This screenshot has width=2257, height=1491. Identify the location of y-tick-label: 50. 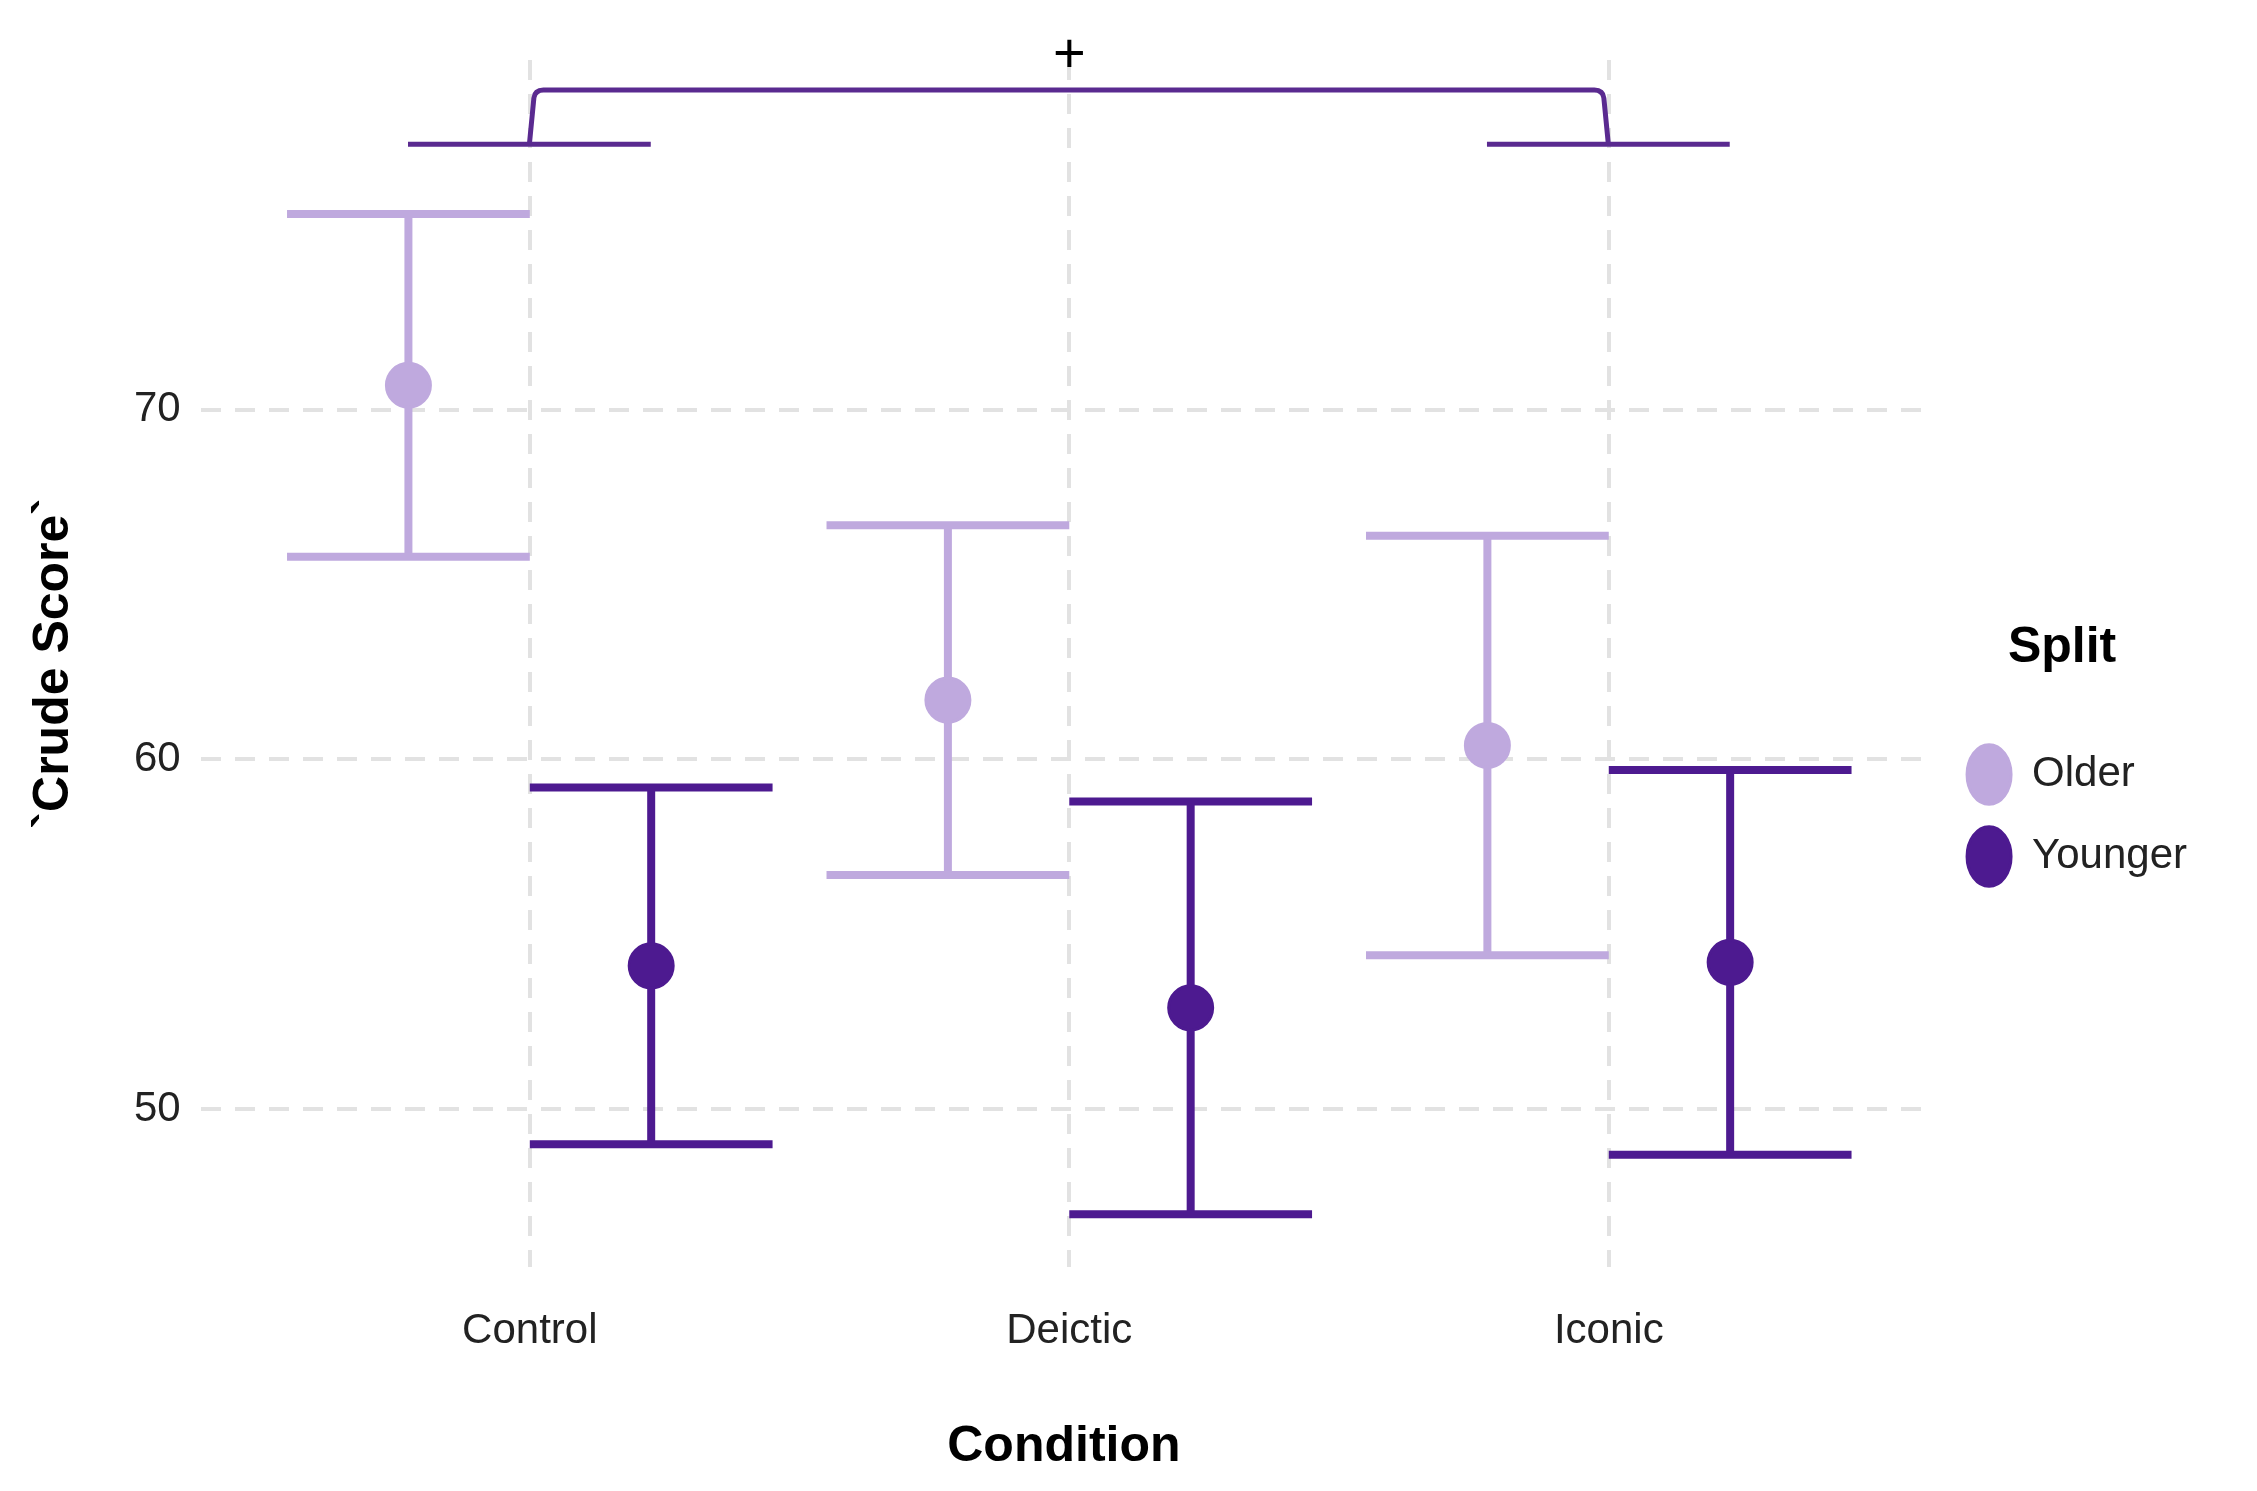
(157, 1106).